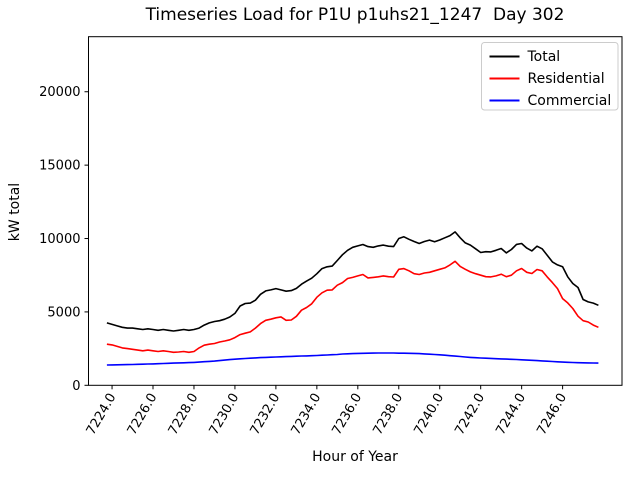 The image size is (640, 480). Describe the element at coordinates (470, 414) in the screenshot. I see `x-tick-label: 7242.0` at that location.